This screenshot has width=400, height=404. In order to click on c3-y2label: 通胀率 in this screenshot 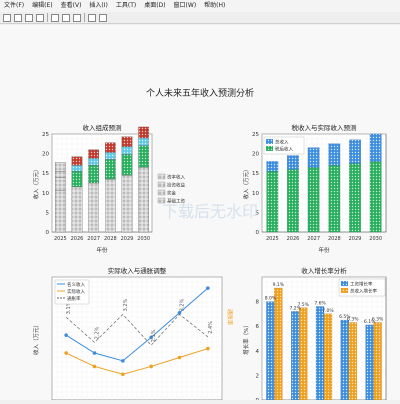, I will do `click(230, 317)`.